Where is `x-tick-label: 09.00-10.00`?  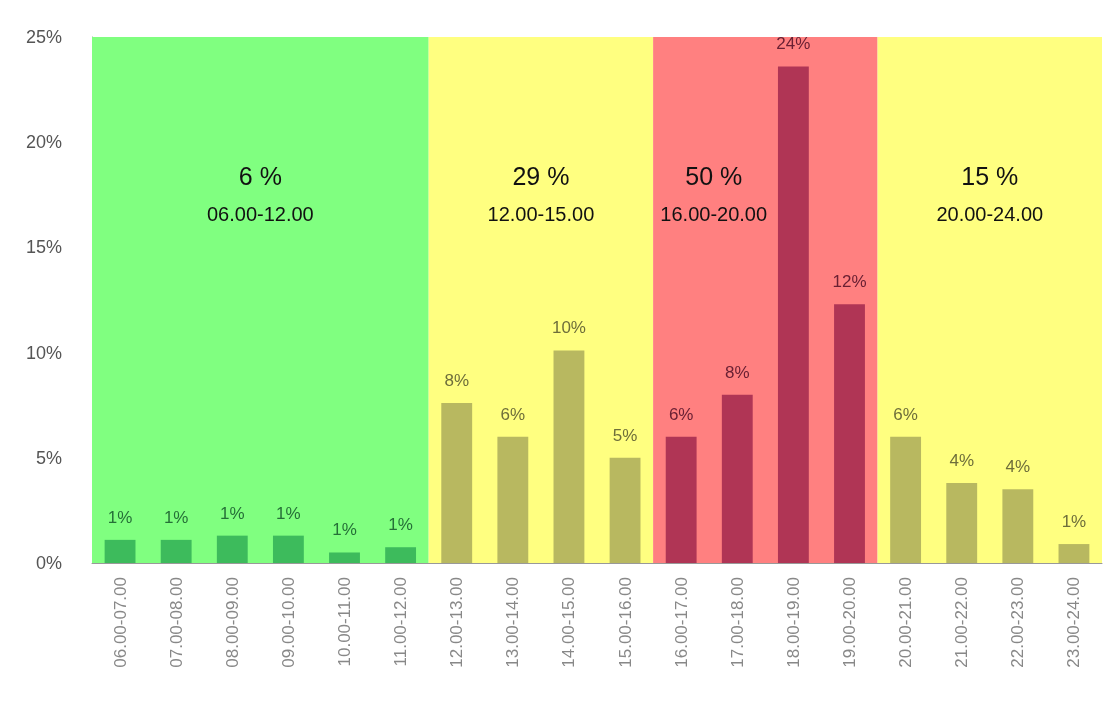 x-tick-label: 09.00-10.00 is located at coordinates (288, 622).